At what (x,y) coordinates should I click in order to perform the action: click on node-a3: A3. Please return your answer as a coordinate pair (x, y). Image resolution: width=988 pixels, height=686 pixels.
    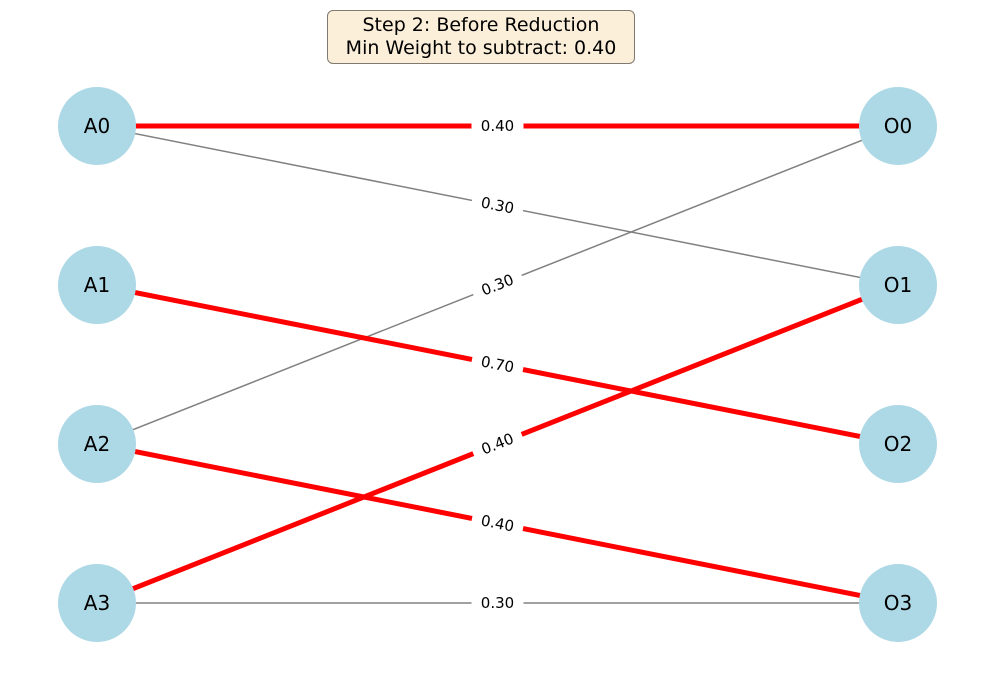
    Looking at the image, I should click on (97, 603).